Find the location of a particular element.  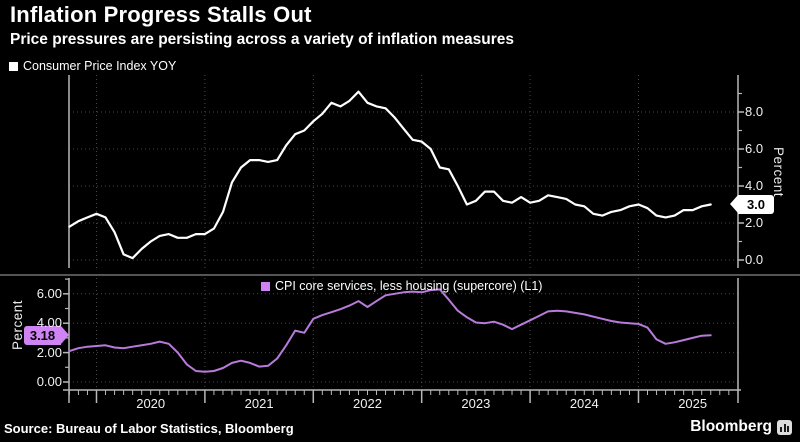

bloomberg-terminal-icon is located at coordinates (784, 427).